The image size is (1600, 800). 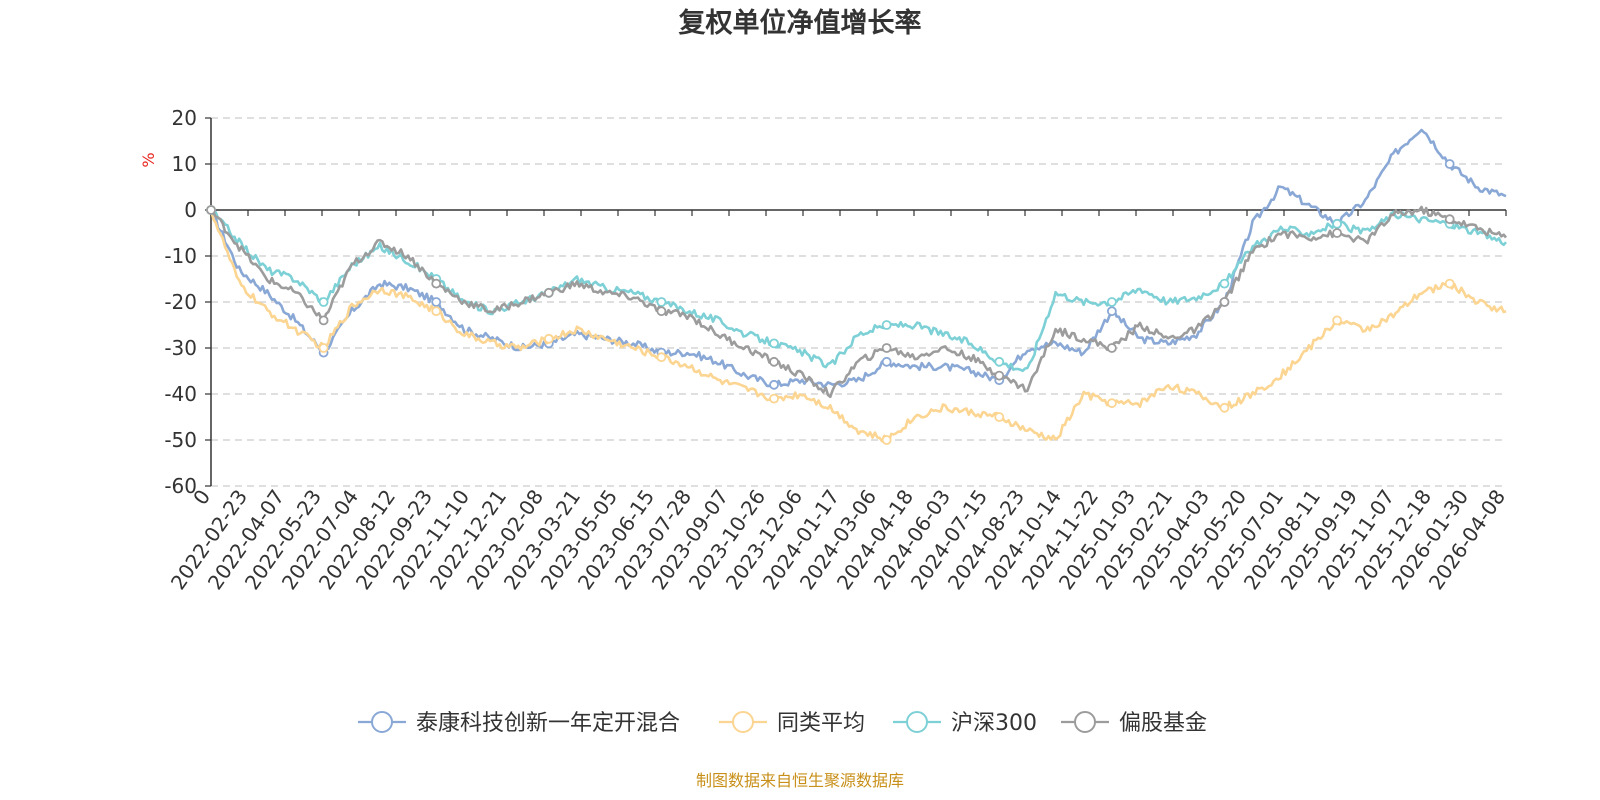 I want to click on legend-item-1: 同类平均, so click(x=792, y=723).